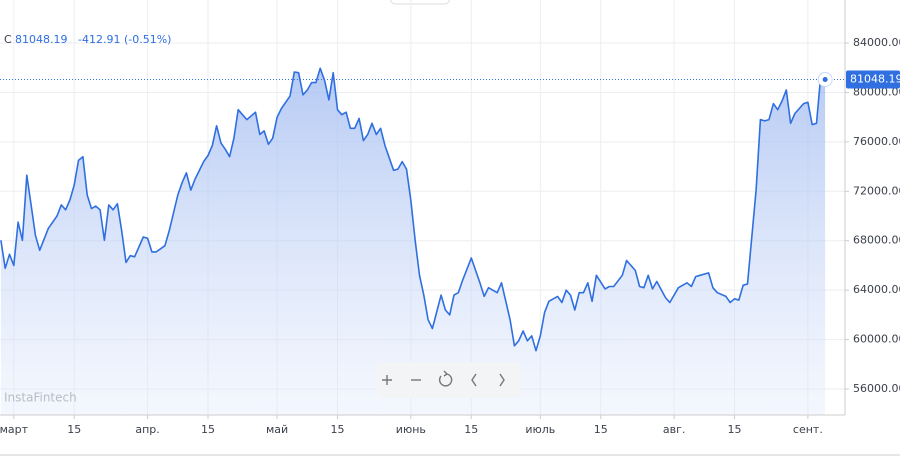  Describe the element at coordinates (876, 339) in the screenshot. I see `y-tick-label: 60000.00` at that location.